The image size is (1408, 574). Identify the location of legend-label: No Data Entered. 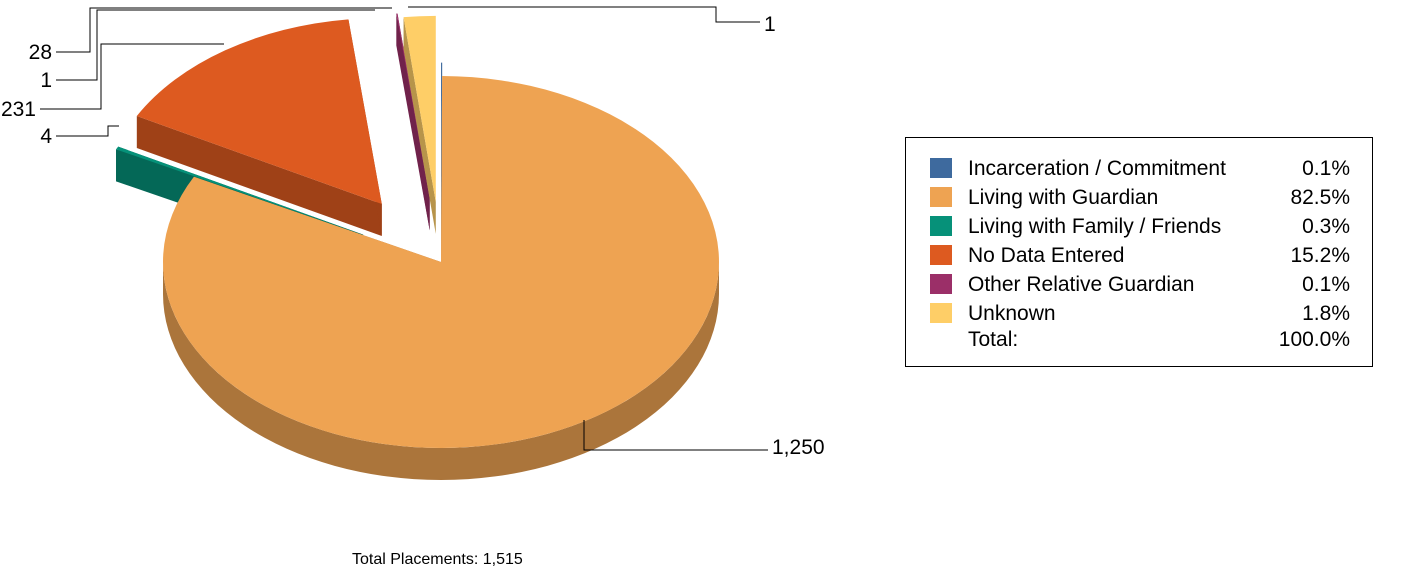
(1046, 255).